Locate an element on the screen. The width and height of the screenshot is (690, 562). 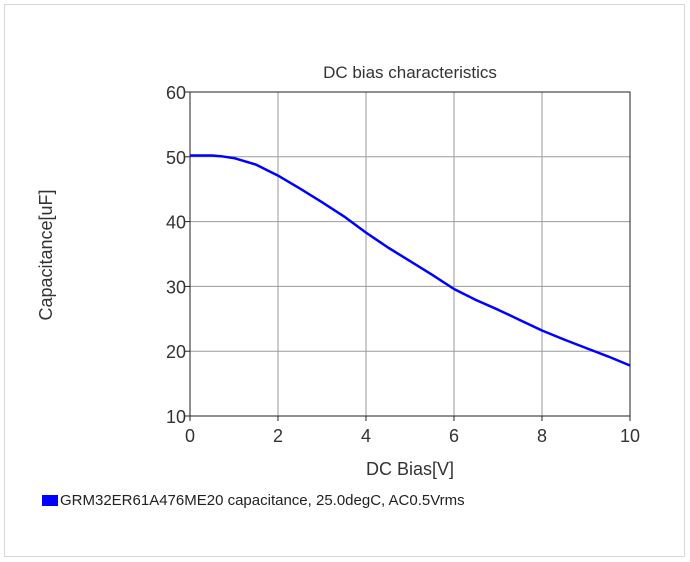
y-tick-label-0: 10 is located at coordinates (176, 417).